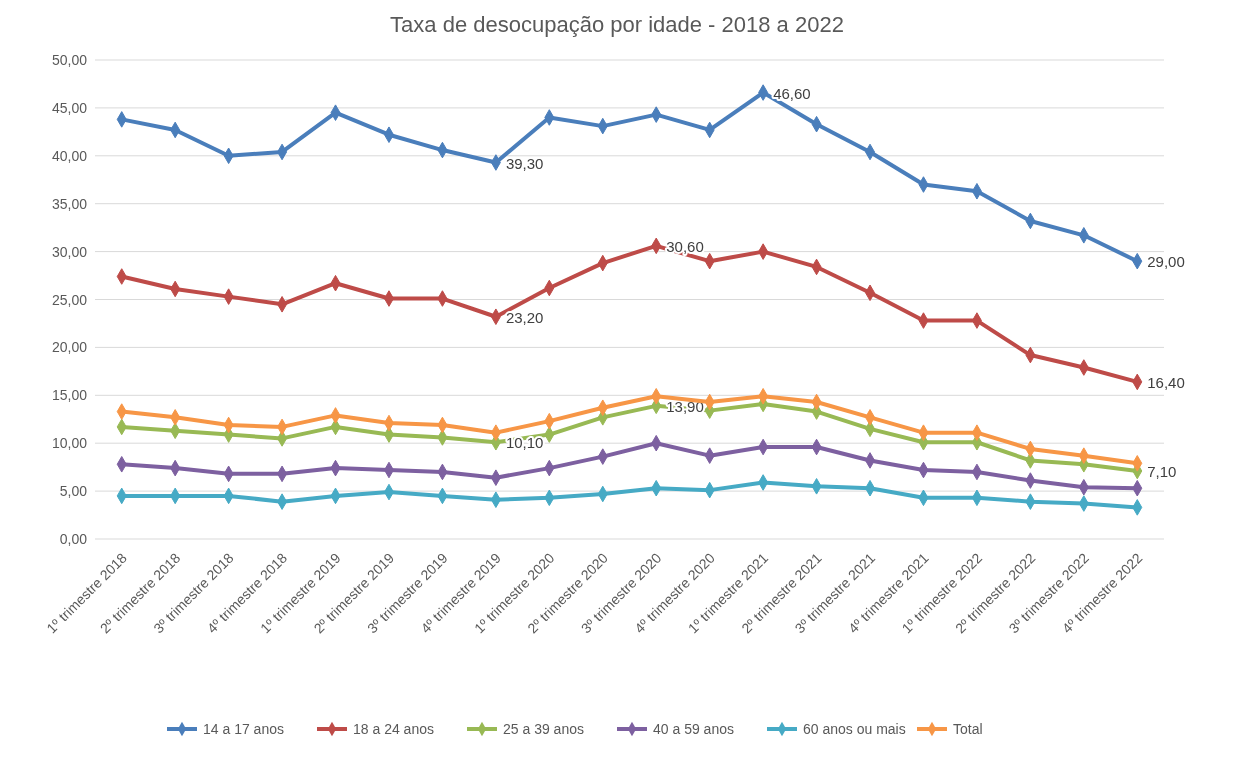  What do you see at coordinates (1162, 471) in the screenshot?
I see `data-label: 7,10` at bounding box center [1162, 471].